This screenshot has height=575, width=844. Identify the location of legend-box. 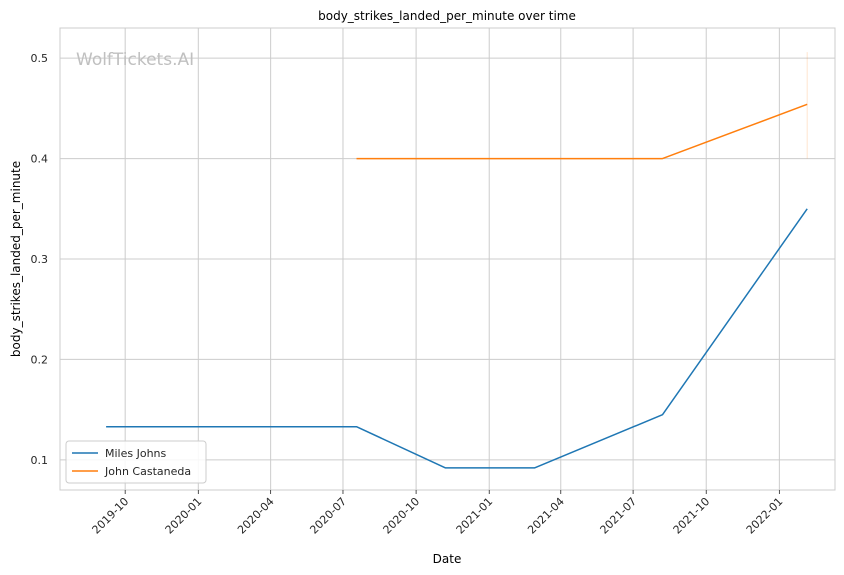
(136, 462).